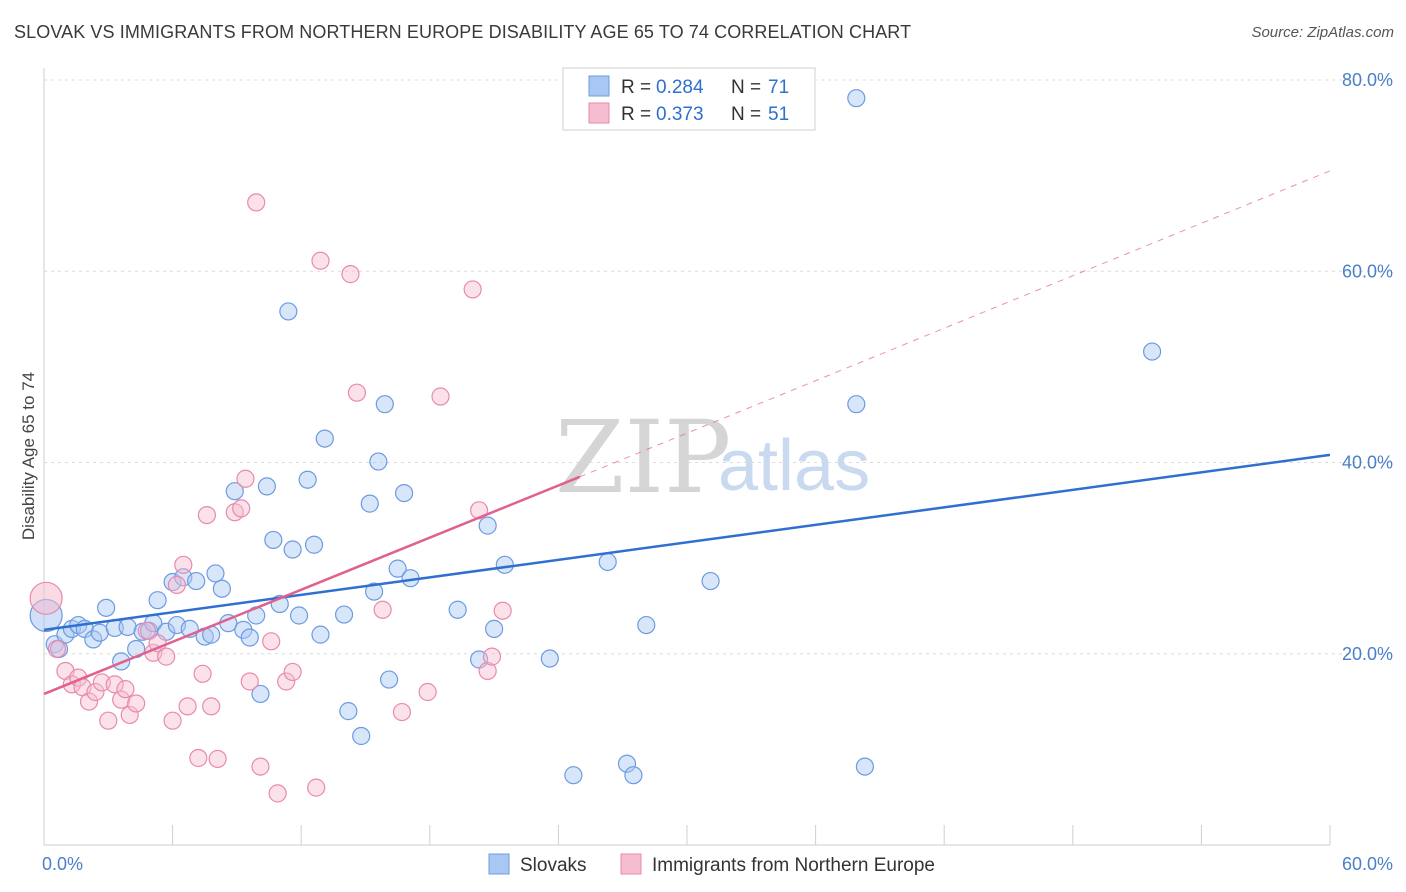  Describe the element at coordinates (689, 99) in the screenshot. I see `stats-legend: R = 0.284 N = 71 R = 0.373 N = 51` at that location.